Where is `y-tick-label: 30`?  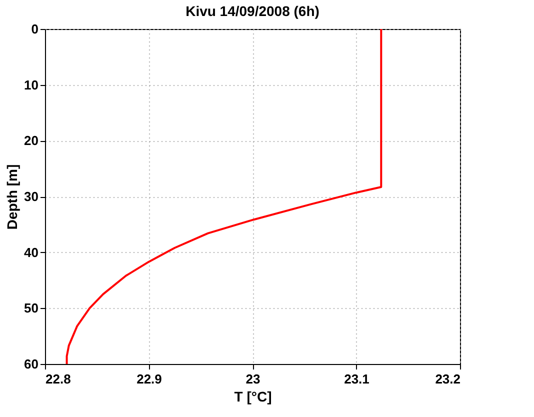
y-tick-label: 30 is located at coordinates (31, 196).